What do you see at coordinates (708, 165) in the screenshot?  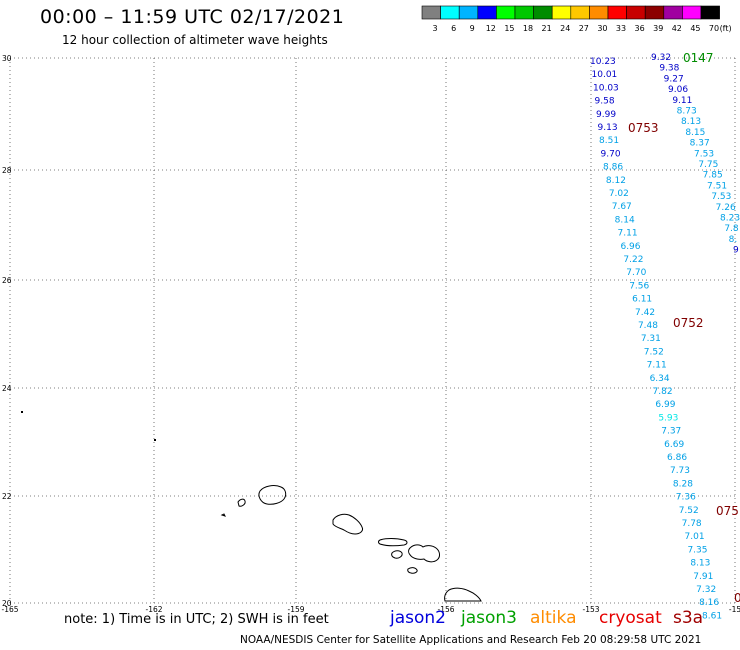 I see `wave-height-label: 7.75` at bounding box center [708, 165].